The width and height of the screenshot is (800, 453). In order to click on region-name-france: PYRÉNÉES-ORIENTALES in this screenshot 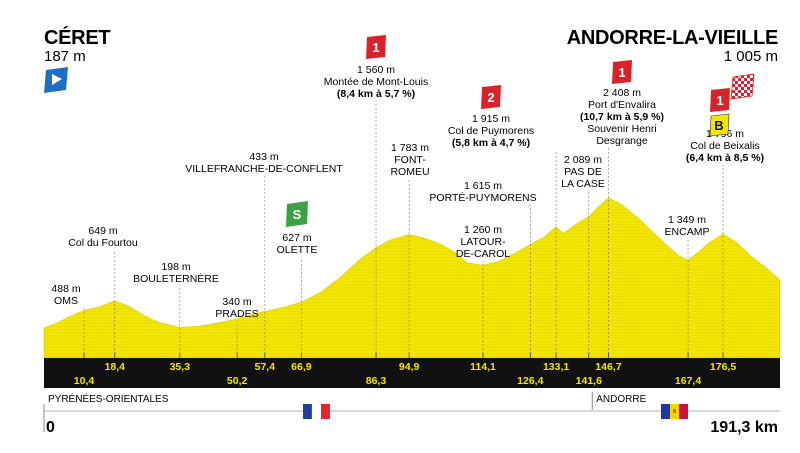, I will do `click(108, 398)`.